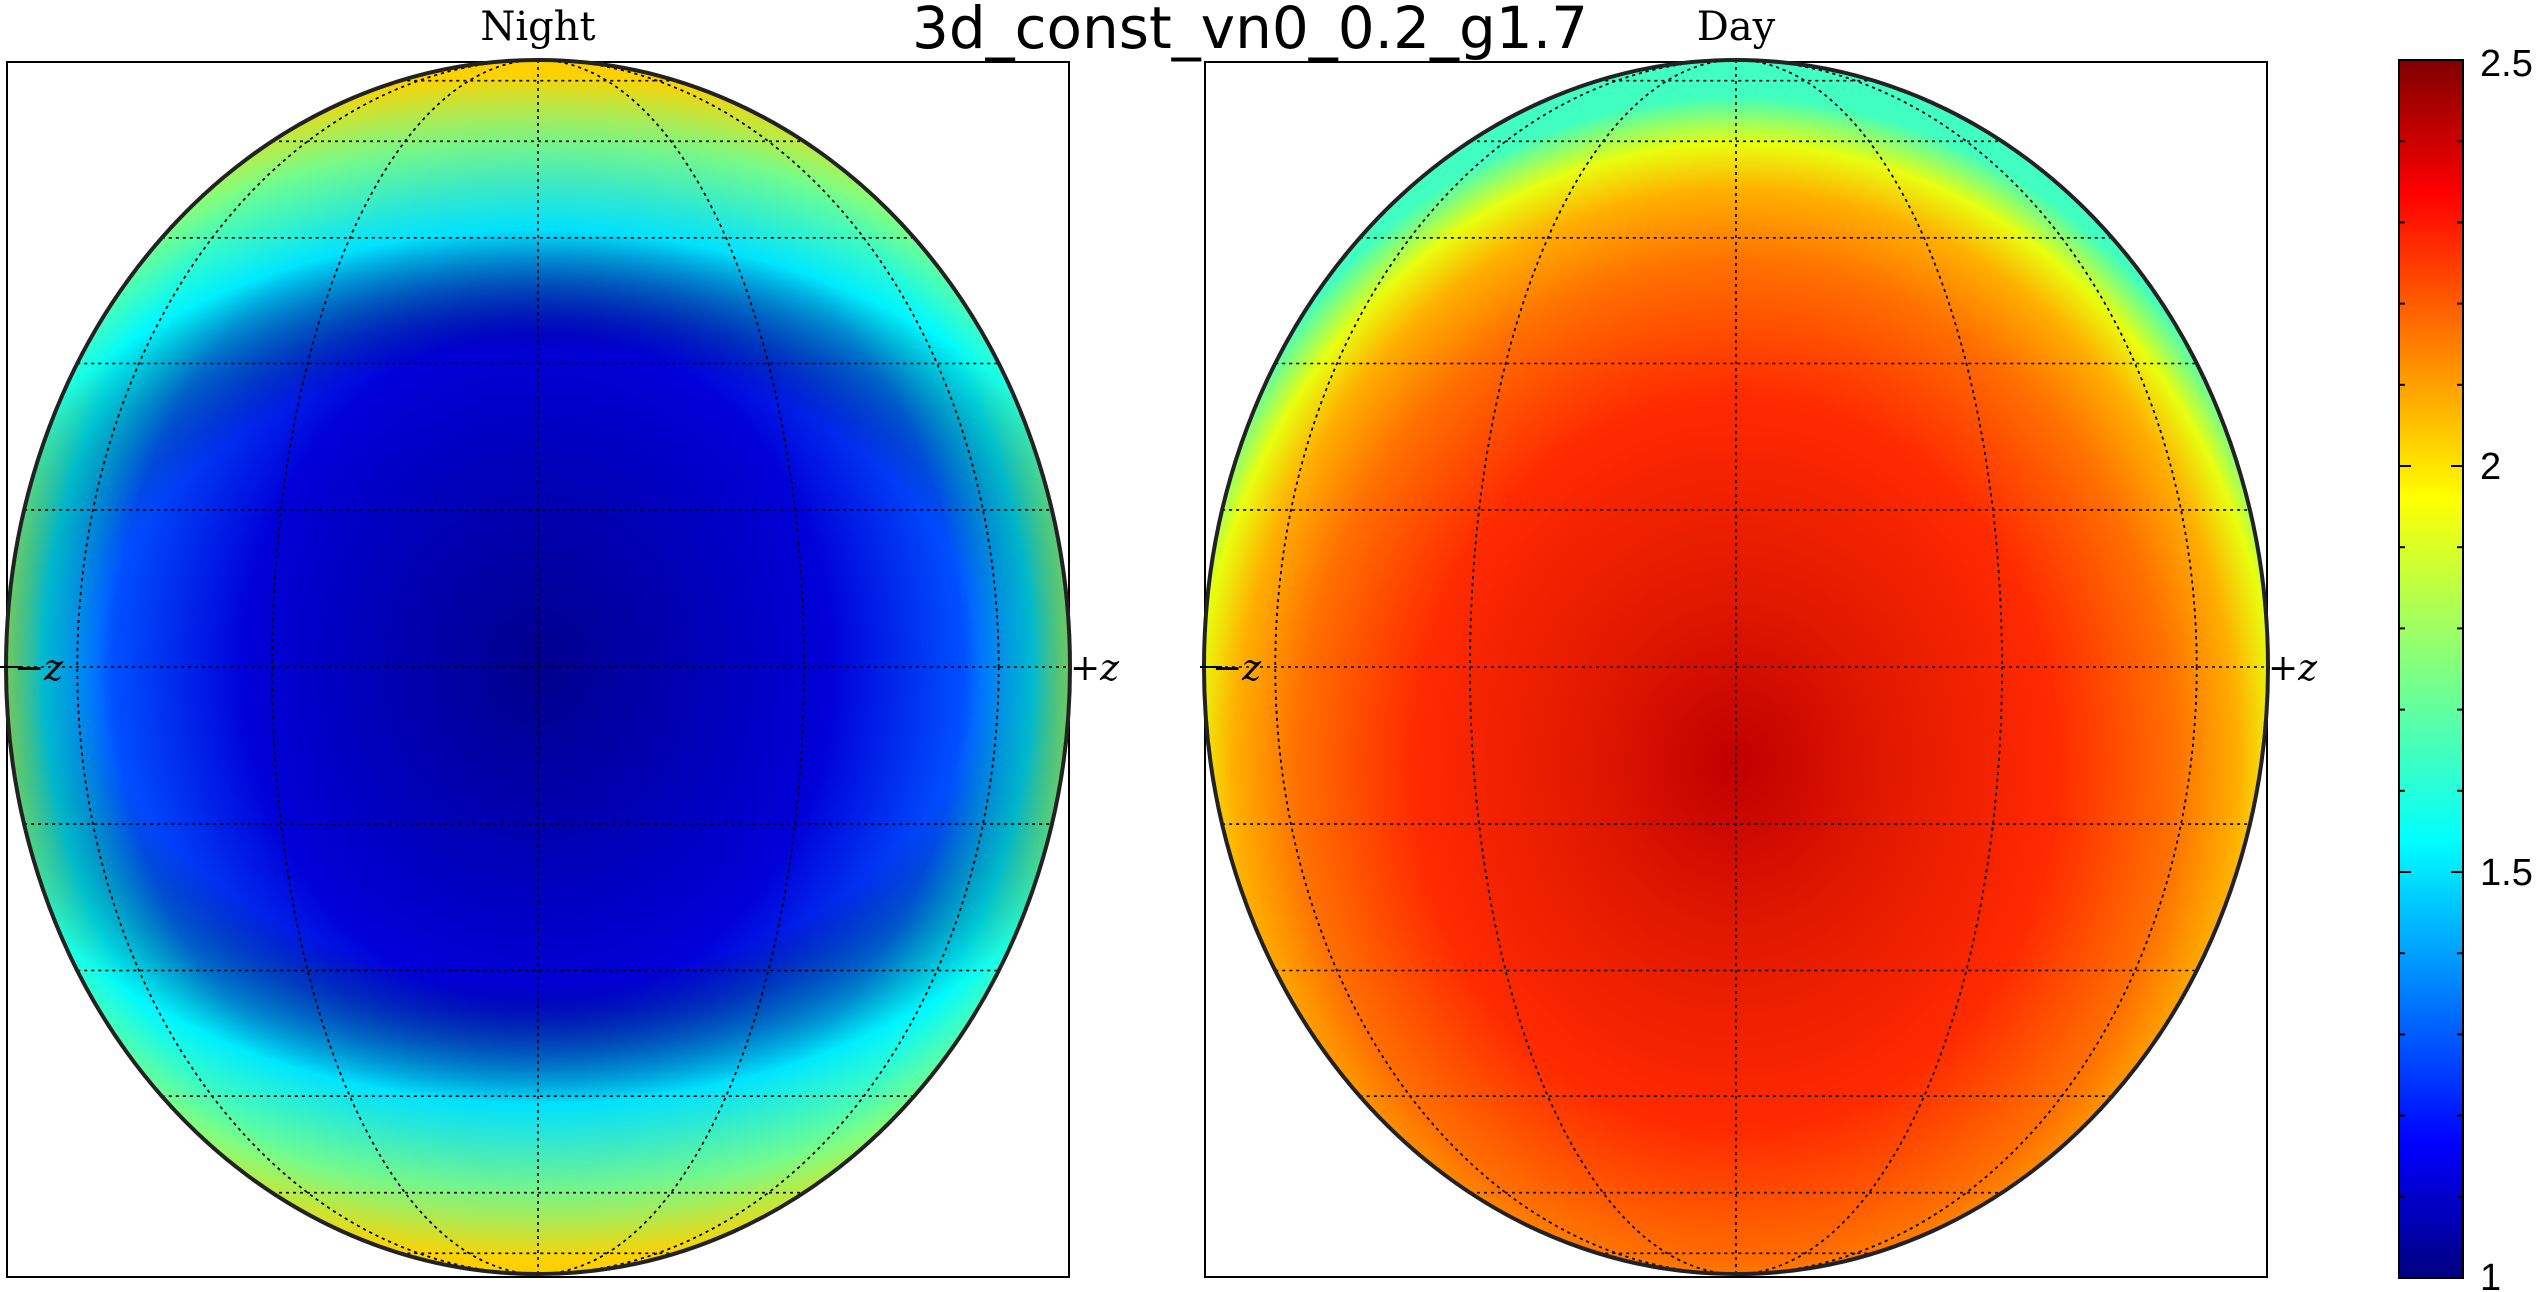 The height and width of the screenshot is (1292, 2539). I want to click on colorbar-ticks: 1 1.5 2 2.5, so click(2466, 667).